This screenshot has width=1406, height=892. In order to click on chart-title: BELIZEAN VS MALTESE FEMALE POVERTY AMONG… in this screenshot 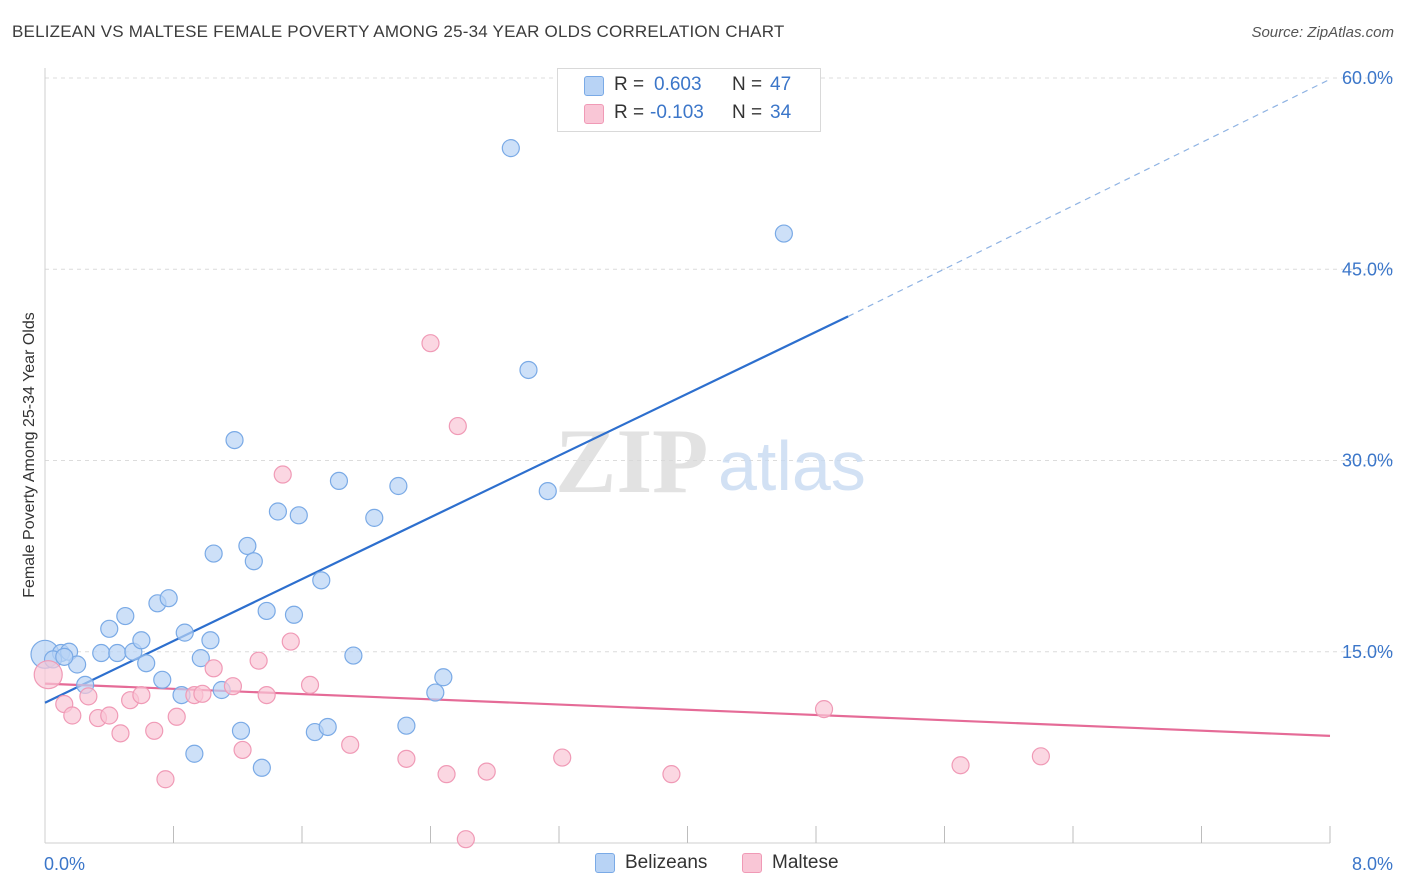, I will do `click(398, 31)`.